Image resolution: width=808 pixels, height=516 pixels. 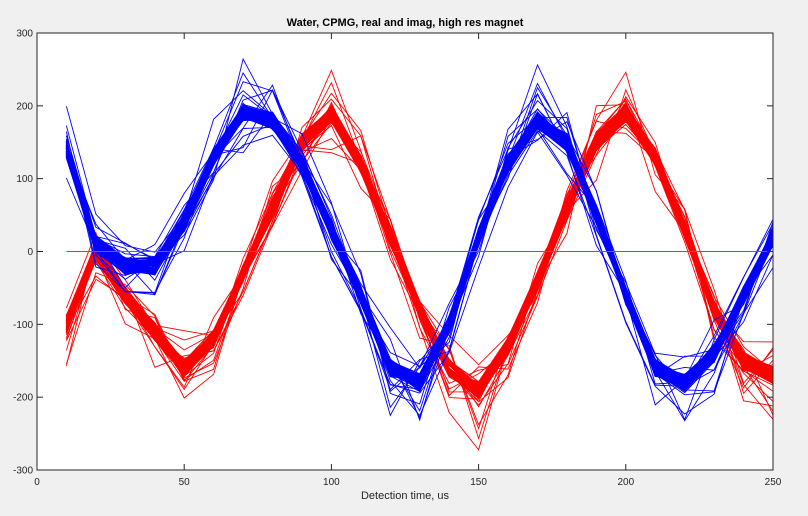 What do you see at coordinates (773, 482) in the screenshot?
I see `x-tick-label: 250` at bounding box center [773, 482].